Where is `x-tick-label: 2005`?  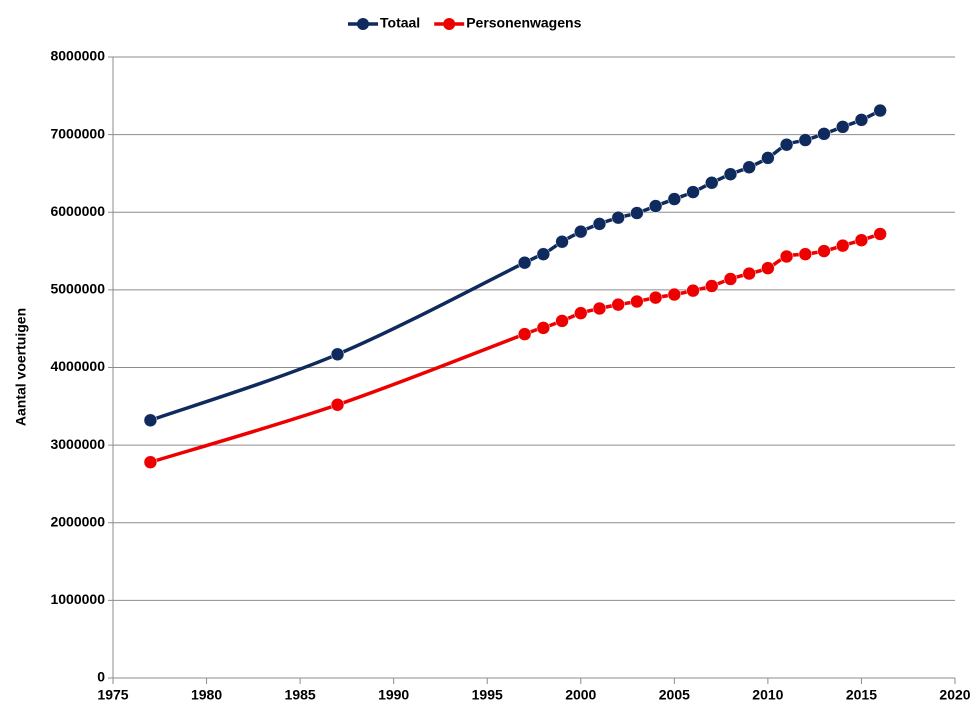 x-tick-label: 2005 is located at coordinates (674, 695).